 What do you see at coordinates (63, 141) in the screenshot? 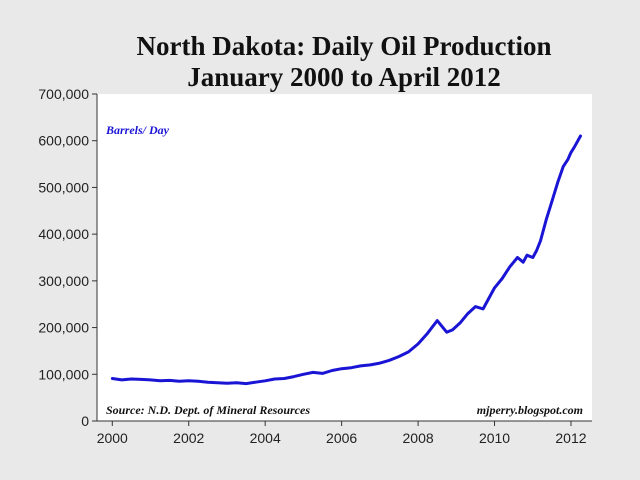
I see `y-tick-label: 600,000` at bounding box center [63, 141].